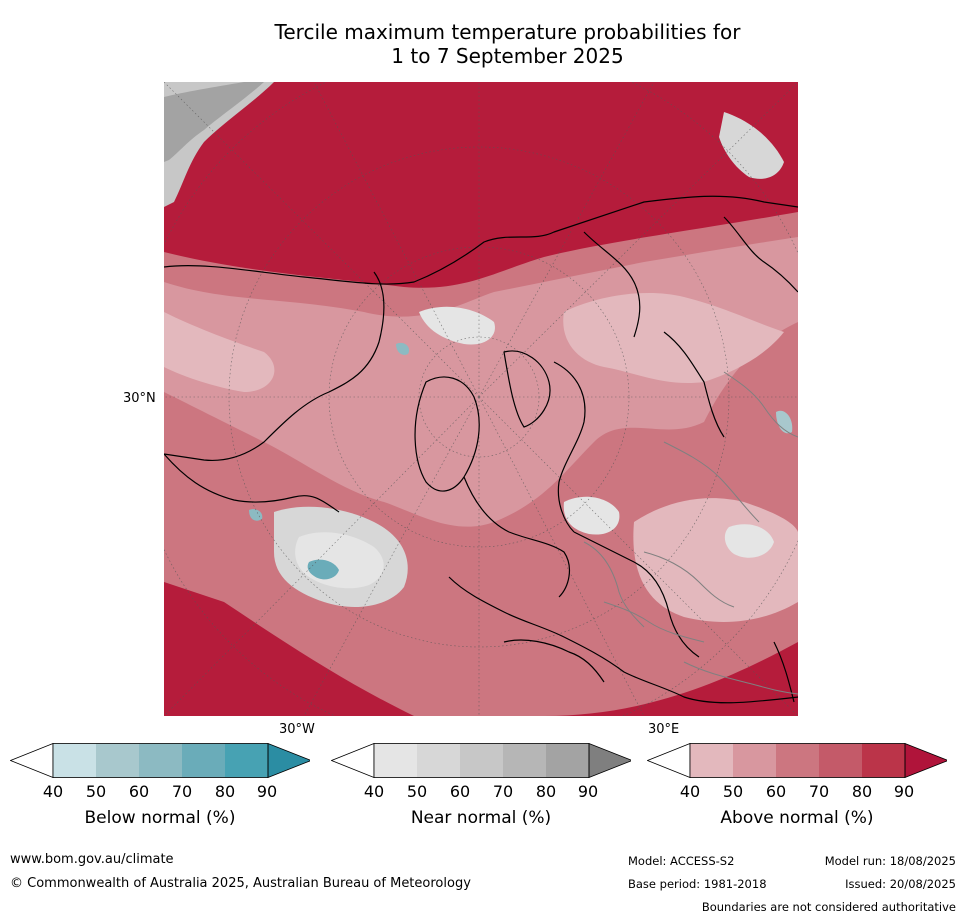 This screenshot has width=965, height=919. What do you see at coordinates (403, 348) in the screenshot?
I see `below-normal-patch-hudson` at bounding box center [403, 348].